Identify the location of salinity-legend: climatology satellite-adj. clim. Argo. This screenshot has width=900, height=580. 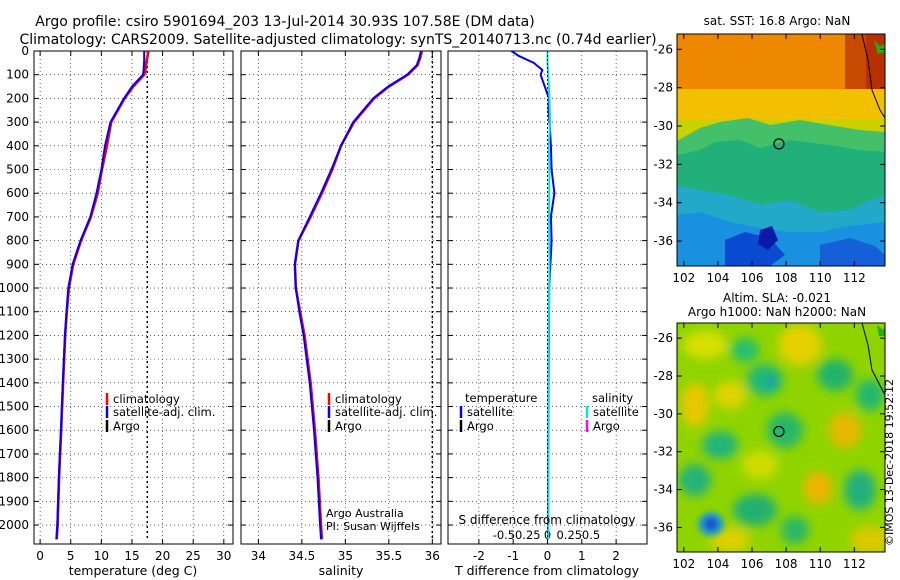
(382, 412).